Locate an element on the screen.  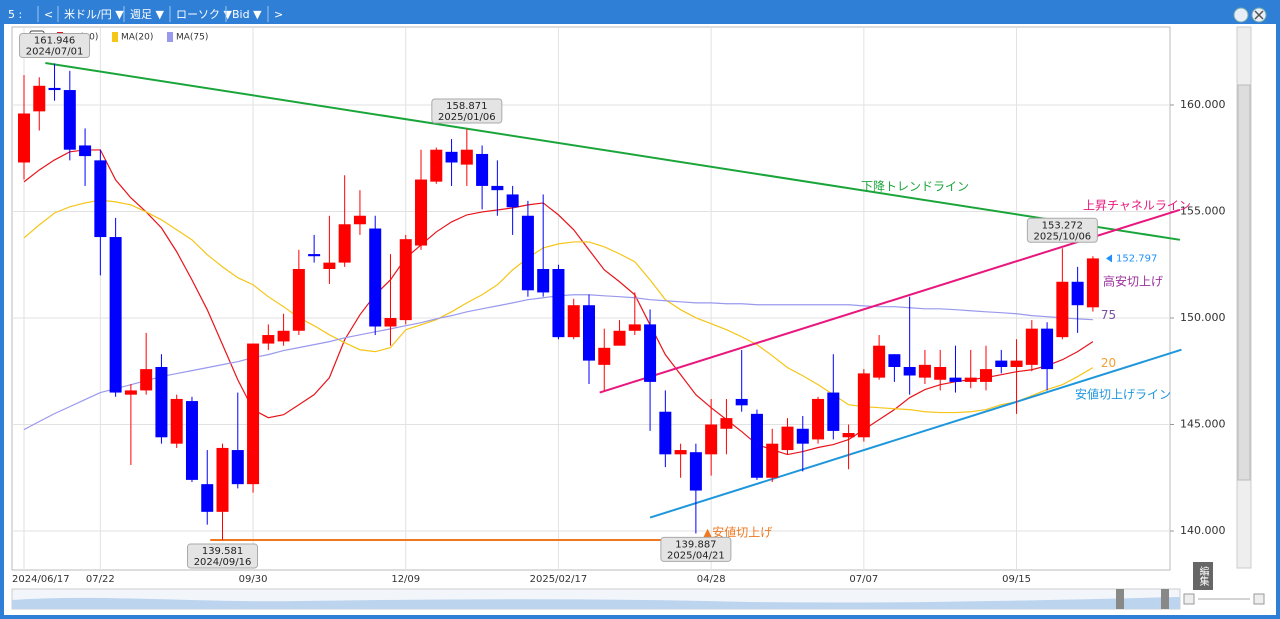
x-tick-label: 2024/06/17 is located at coordinates (41, 579).